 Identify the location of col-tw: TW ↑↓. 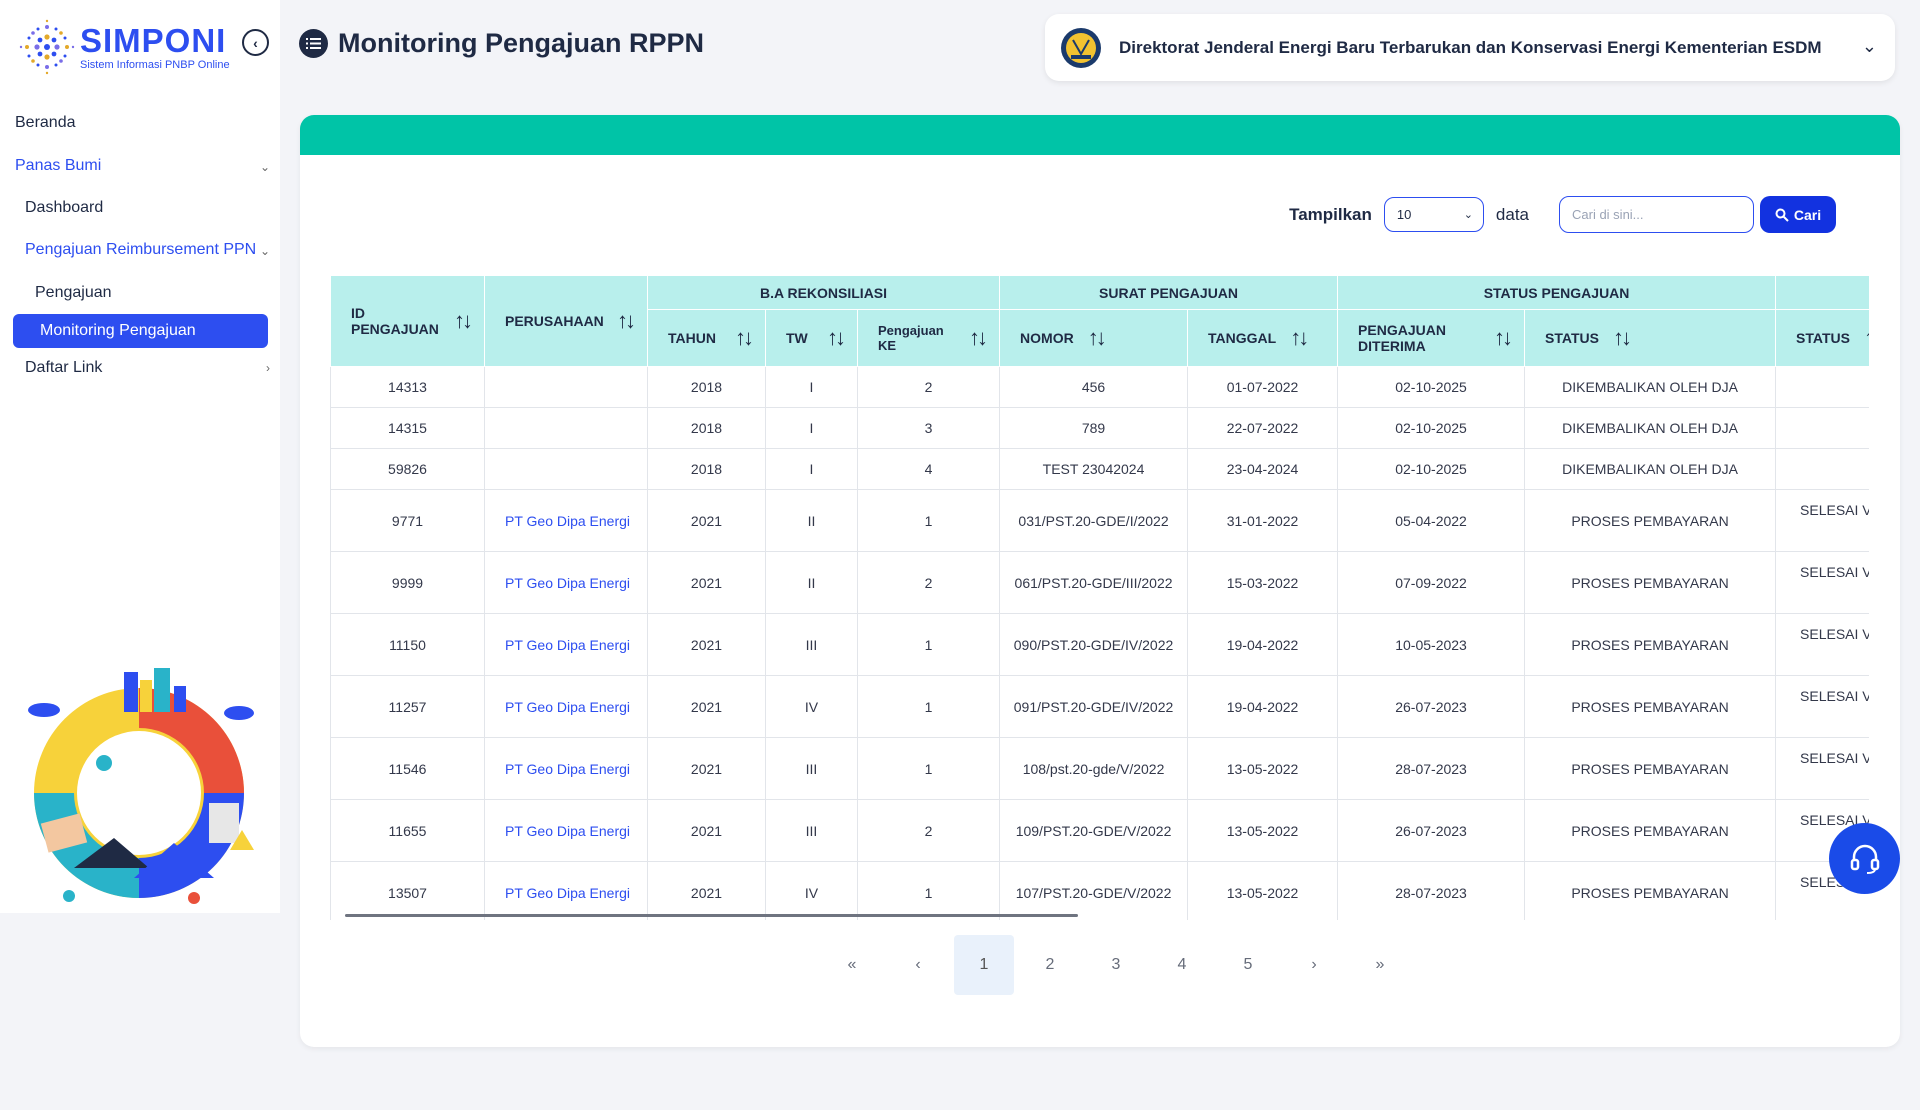
(811, 338).